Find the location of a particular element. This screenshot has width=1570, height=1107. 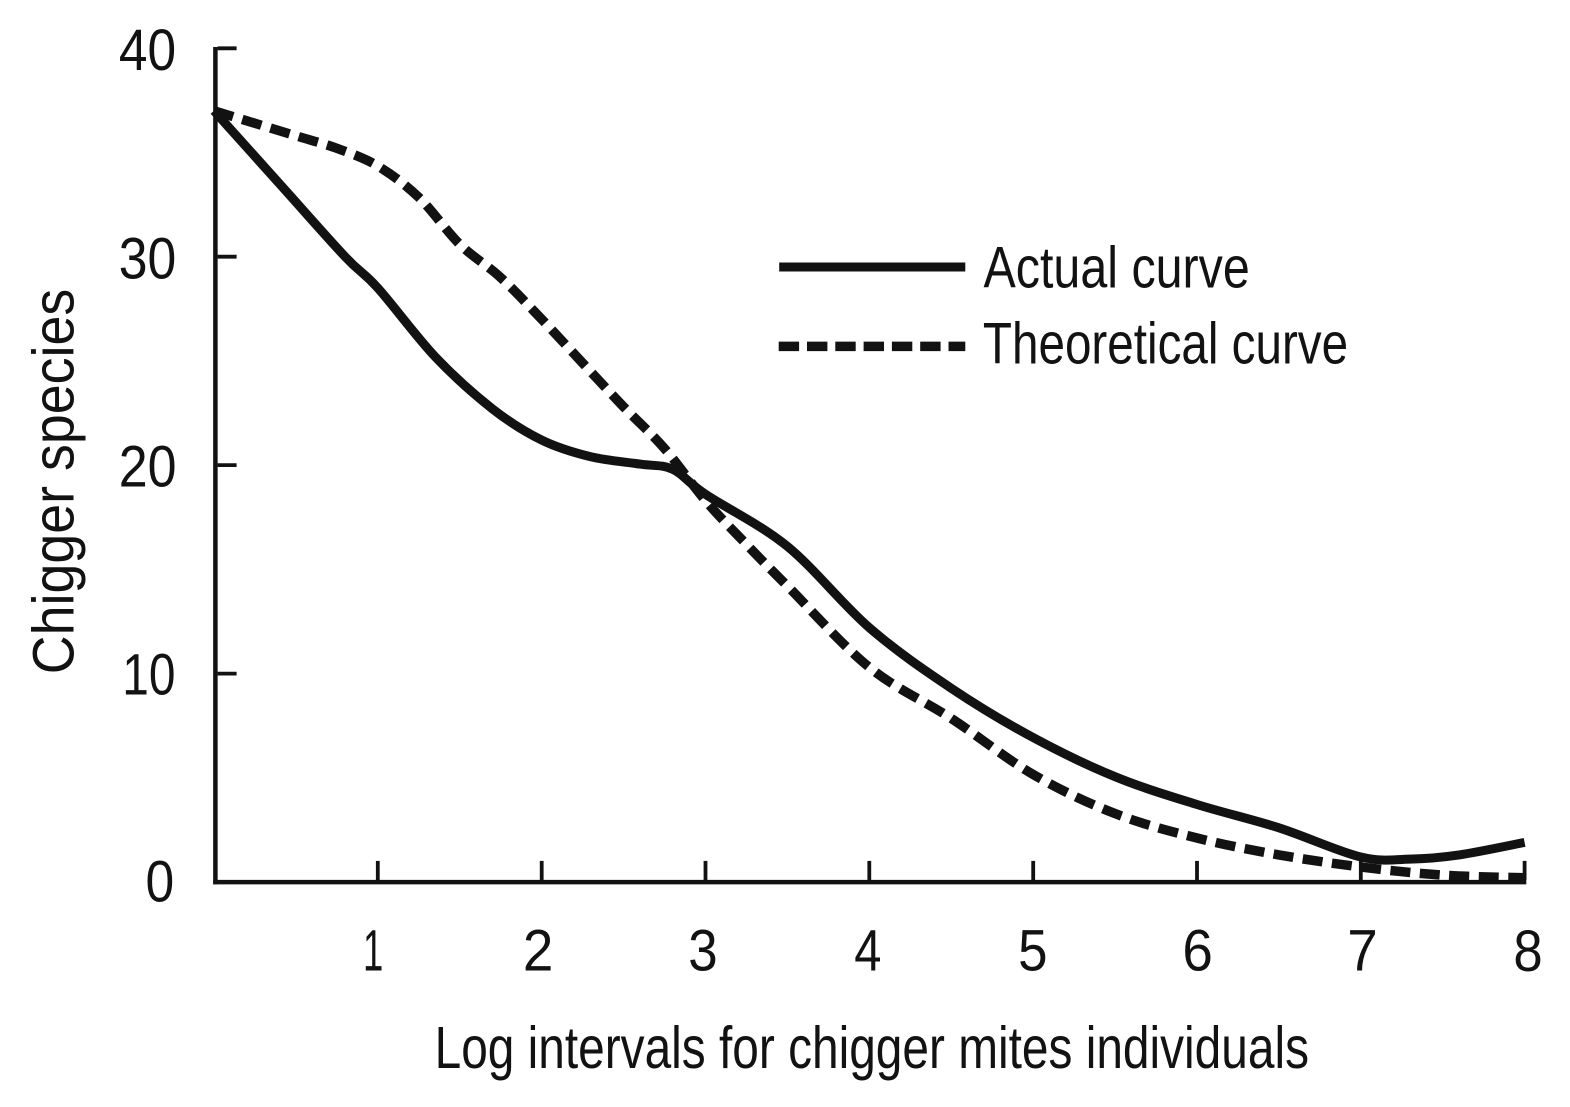

svg-text: 1 is located at coordinates (373, 950).